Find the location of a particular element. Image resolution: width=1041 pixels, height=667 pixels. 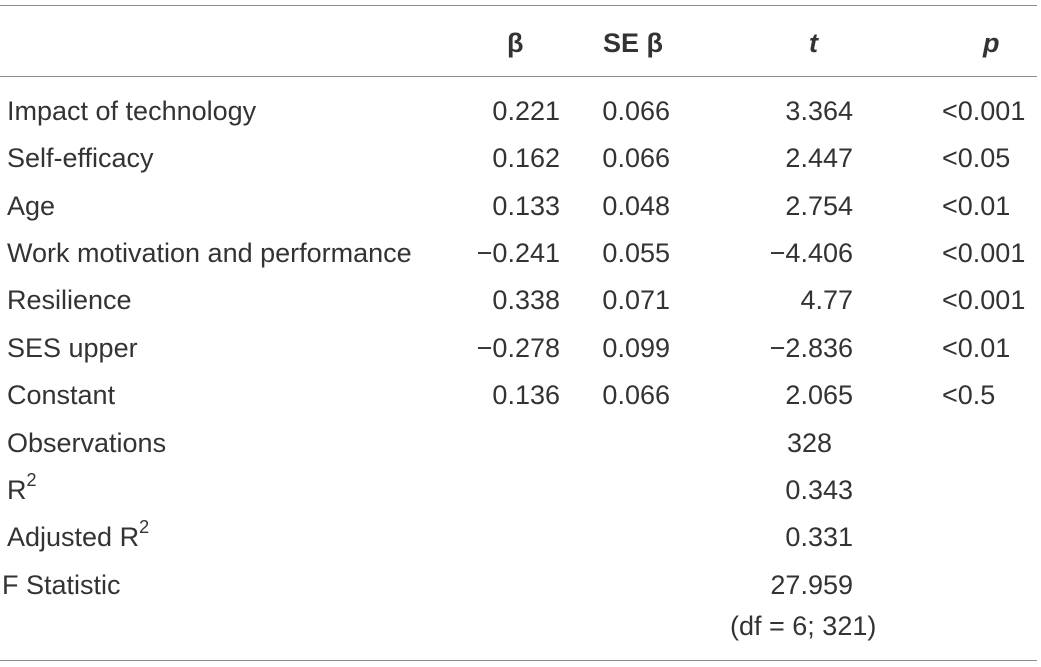

row-beta: 0.133 is located at coordinates (526, 206).